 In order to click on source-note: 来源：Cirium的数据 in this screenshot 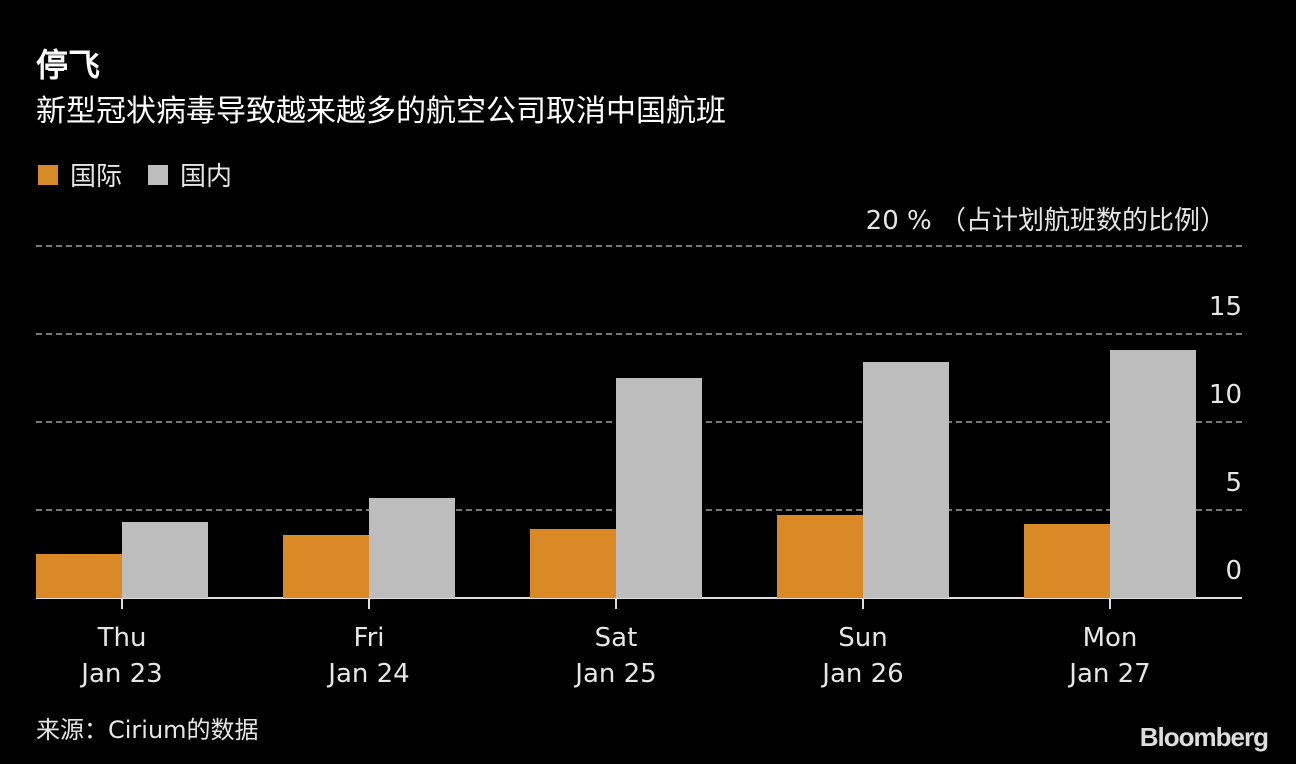, I will do `click(147, 730)`.